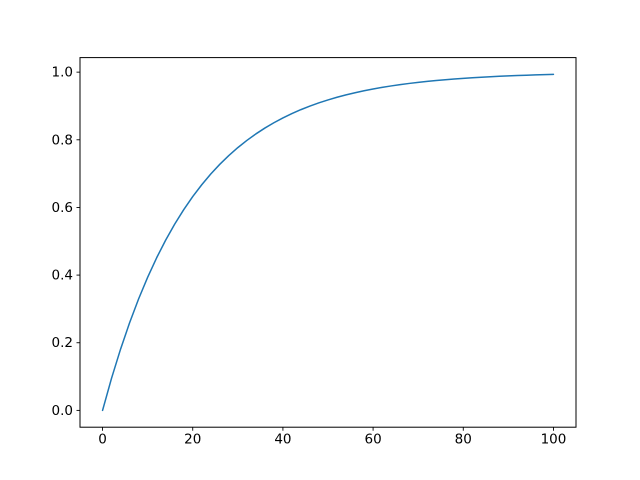  I want to click on y-tick-label: 1.0, so click(62, 73).